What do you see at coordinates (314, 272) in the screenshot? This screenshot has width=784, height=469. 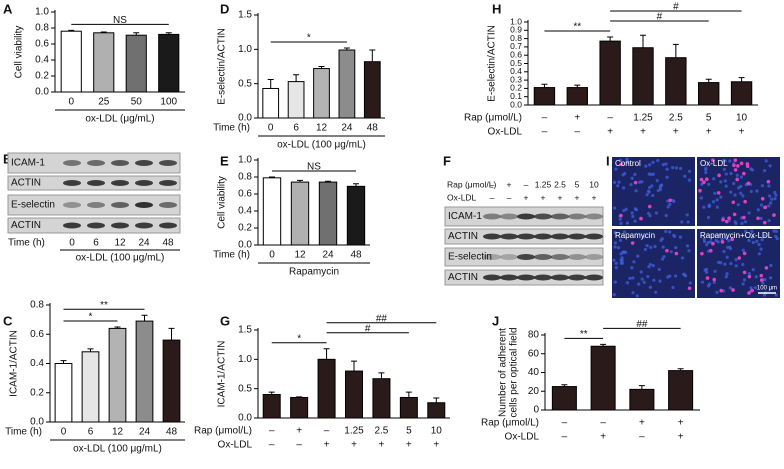 I see `x-axis-label: Rapamycin` at bounding box center [314, 272].